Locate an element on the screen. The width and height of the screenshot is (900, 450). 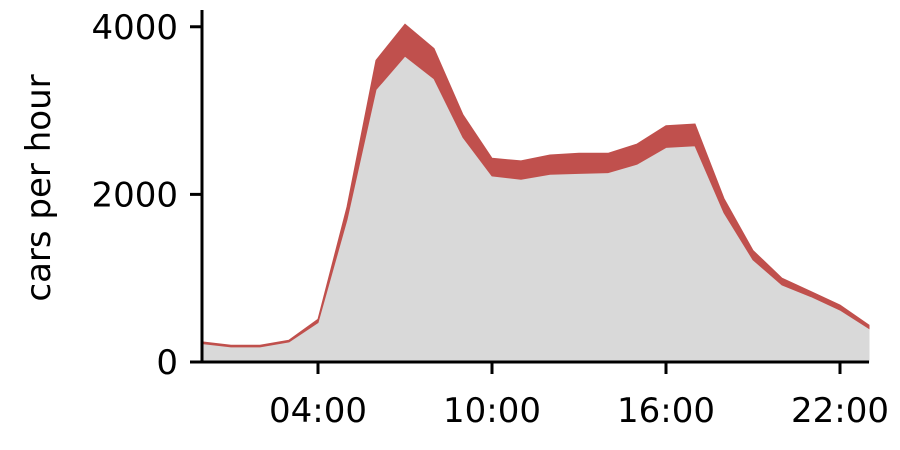
x-tick-label: 10:00 is located at coordinates (492, 411).